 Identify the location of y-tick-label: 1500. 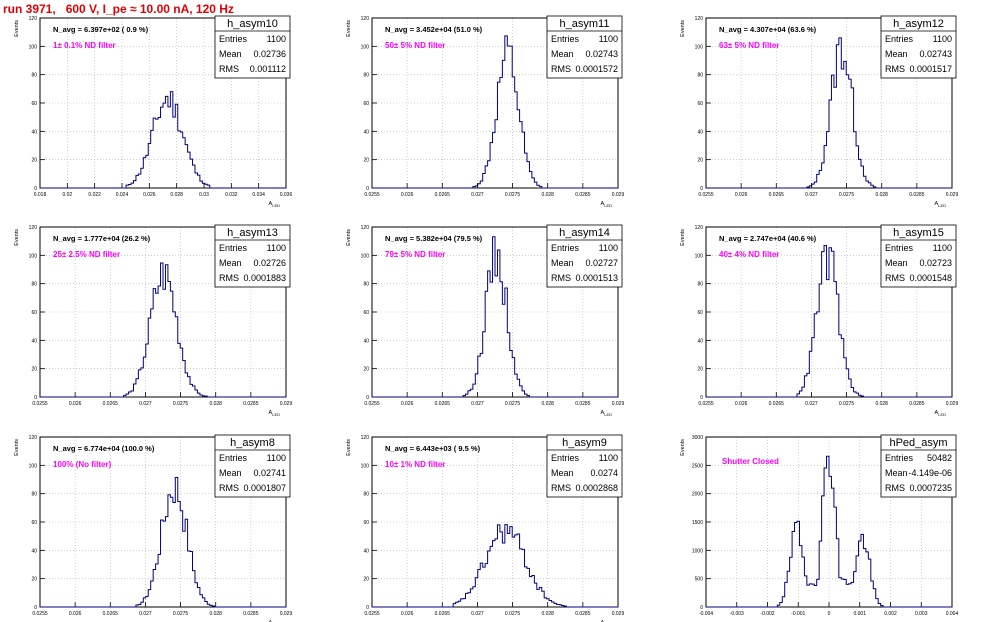
(697, 523).